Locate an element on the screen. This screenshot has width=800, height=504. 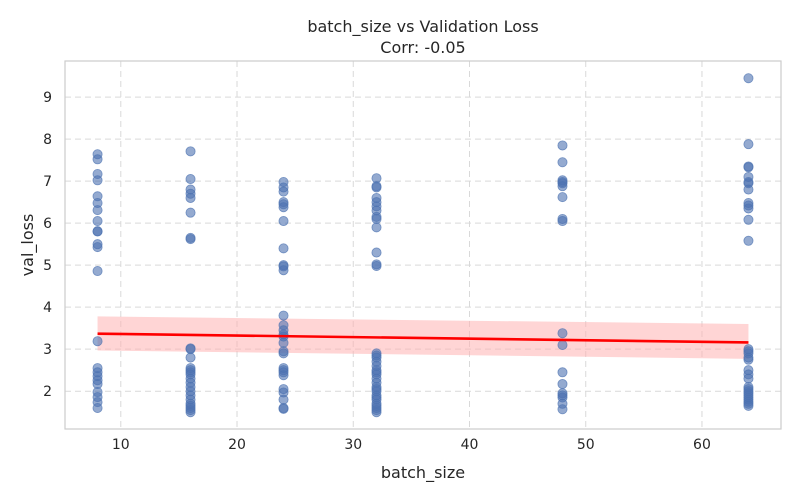
x-tick-label: 40 is located at coordinates (470, 445).